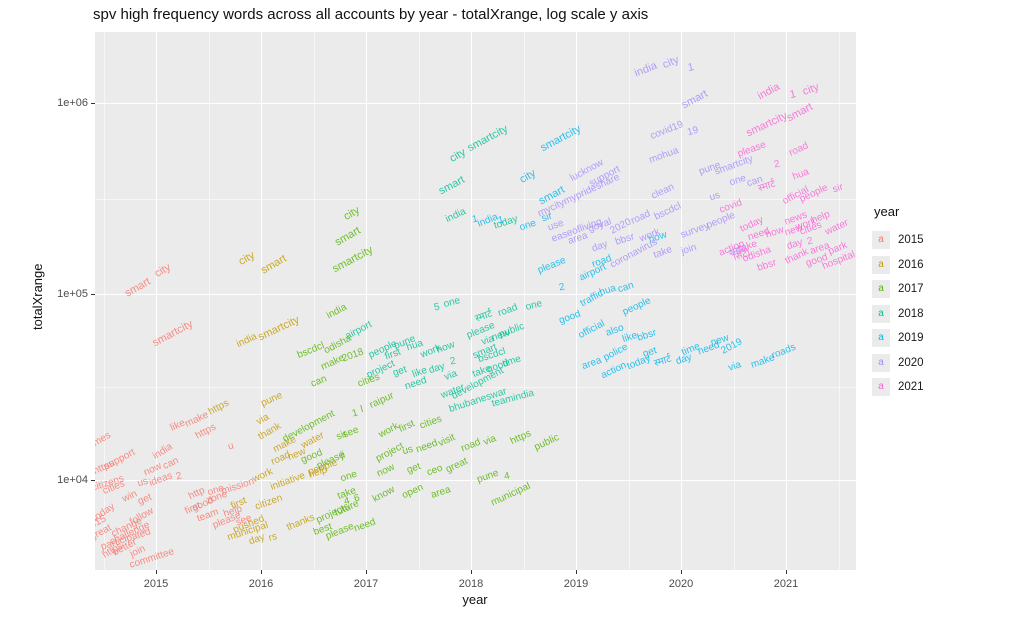  Describe the element at coordinates (475, 387) in the screenshot. I see `gridline-minor-horizontal` at that location.